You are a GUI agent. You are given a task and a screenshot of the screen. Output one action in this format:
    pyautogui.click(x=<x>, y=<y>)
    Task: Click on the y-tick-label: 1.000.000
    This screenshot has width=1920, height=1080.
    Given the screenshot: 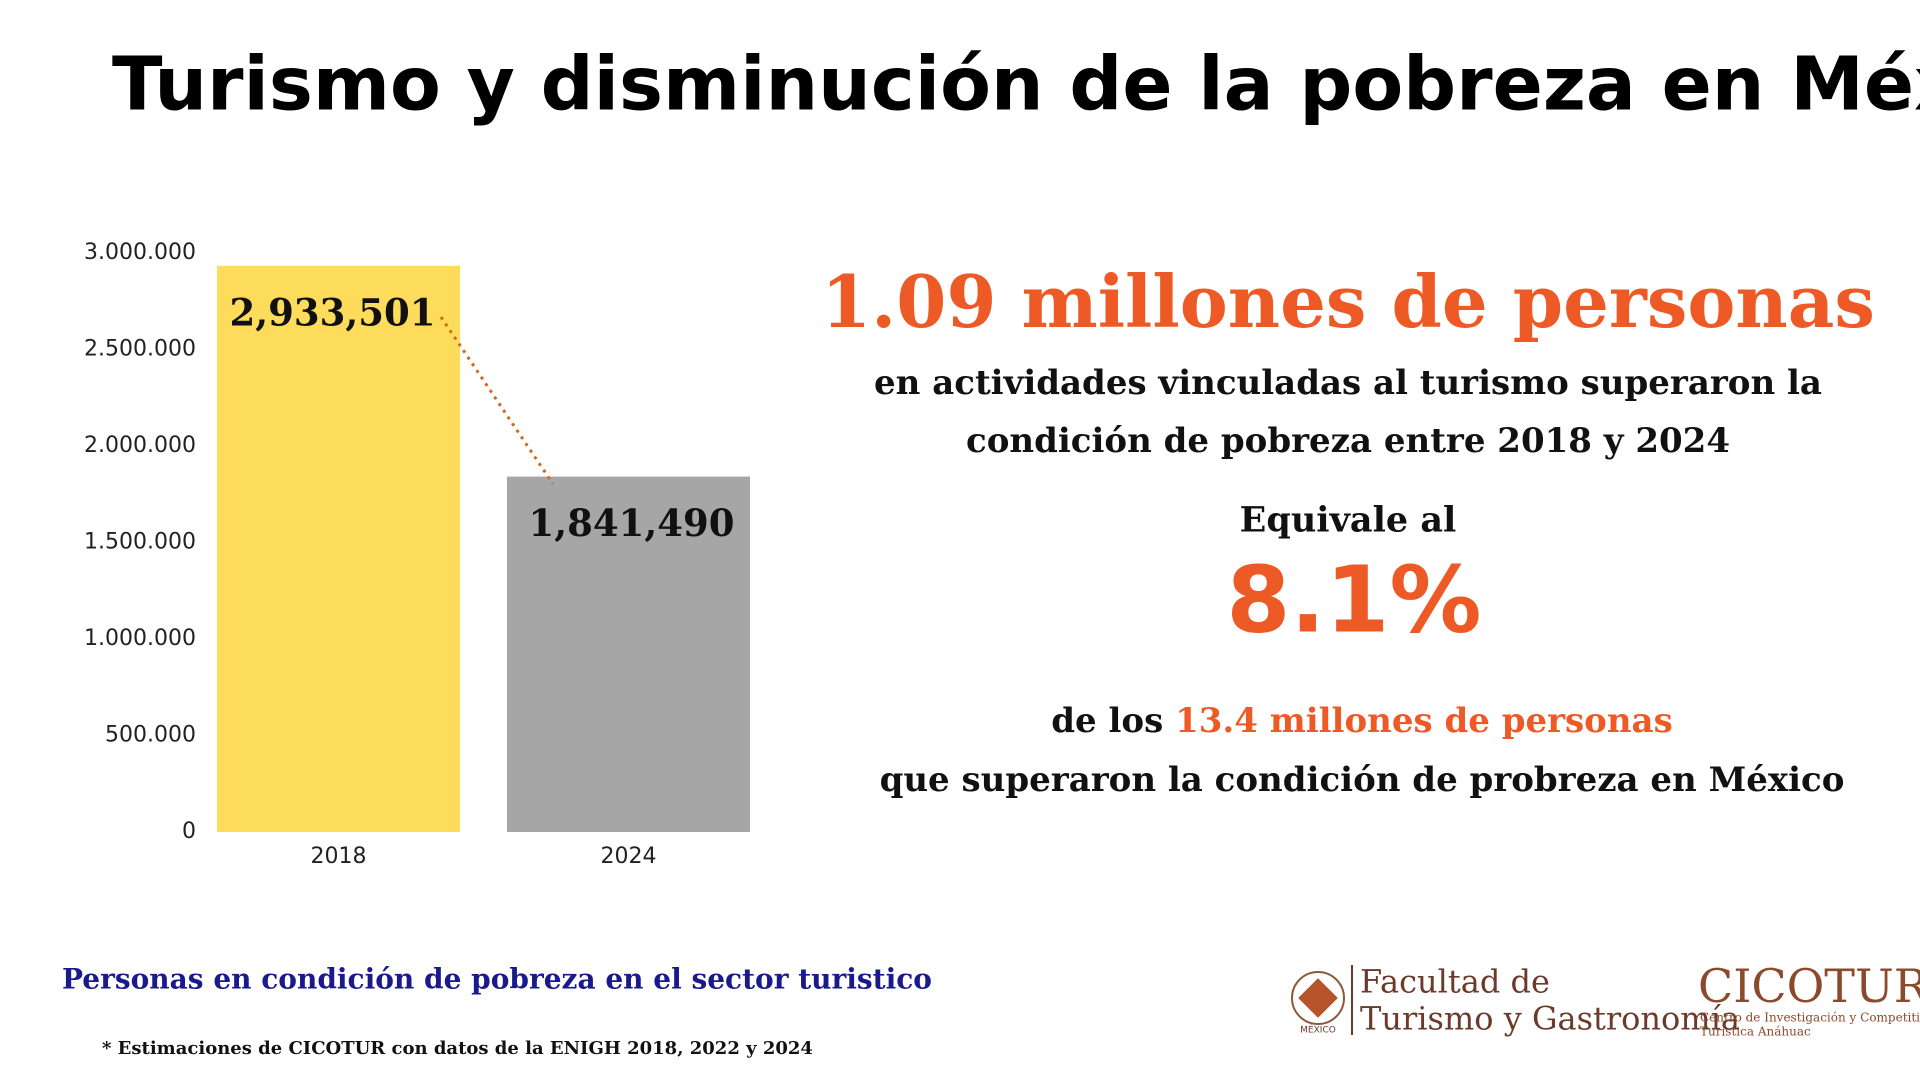 What is the action you would take?
    pyautogui.click(x=140, y=638)
    